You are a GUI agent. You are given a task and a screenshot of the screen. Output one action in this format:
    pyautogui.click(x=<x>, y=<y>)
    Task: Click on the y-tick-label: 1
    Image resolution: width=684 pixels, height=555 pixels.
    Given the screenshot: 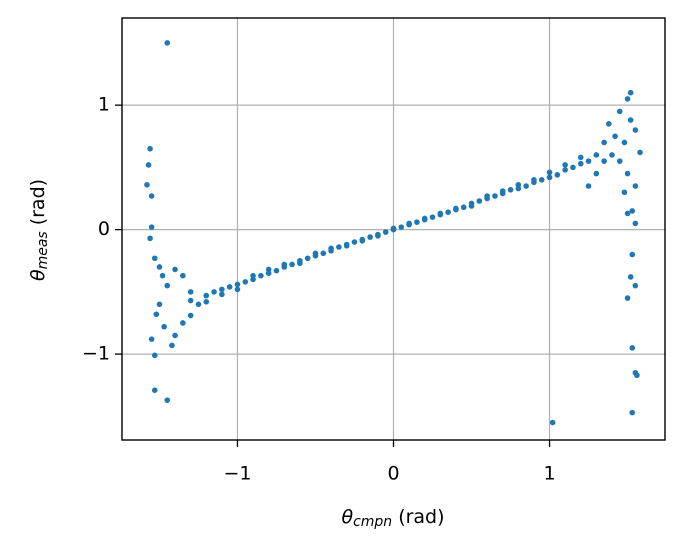 What is the action you would take?
    pyautogui.click(x=104, y=105)
    